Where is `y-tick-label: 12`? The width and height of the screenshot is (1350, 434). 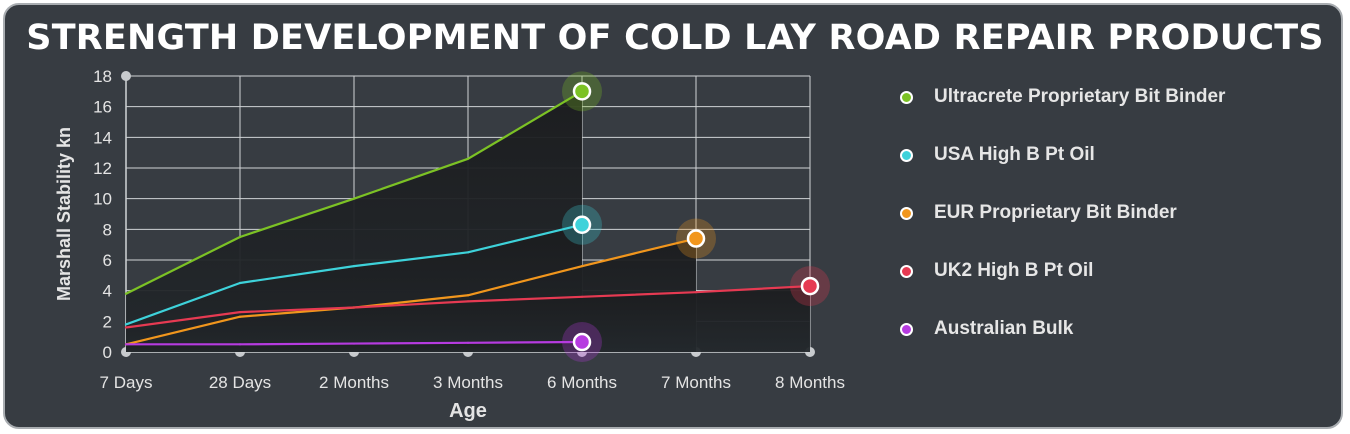 y-tick-label: 12 is located at coordinates (102, 168).